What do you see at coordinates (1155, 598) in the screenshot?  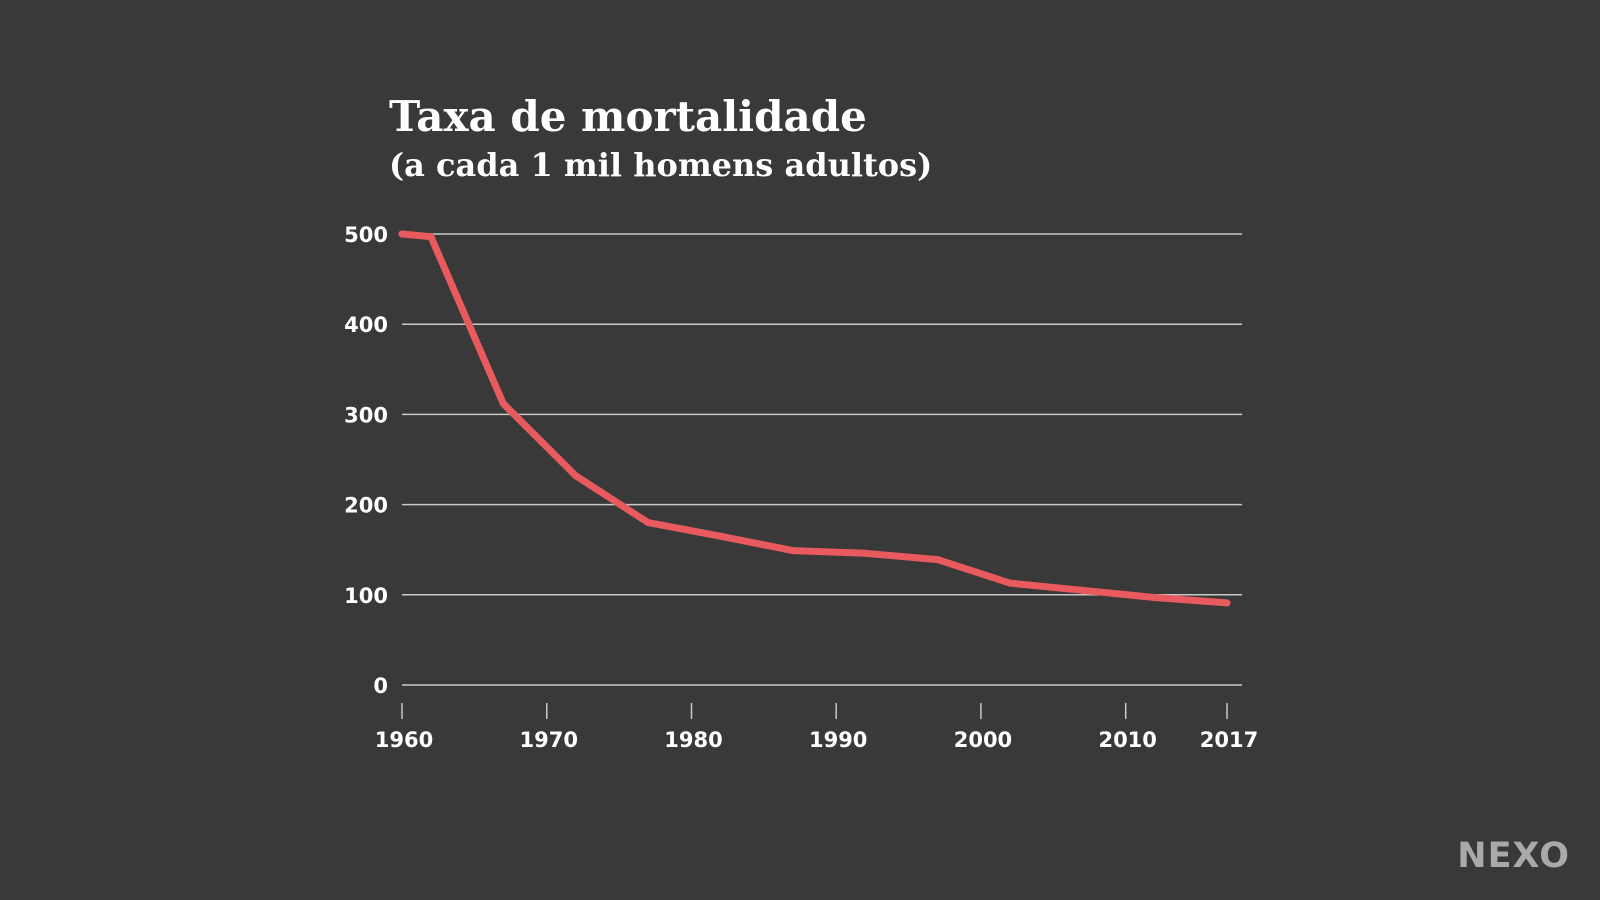 I see `data-point-2012` at bounding box center [1155, 598].